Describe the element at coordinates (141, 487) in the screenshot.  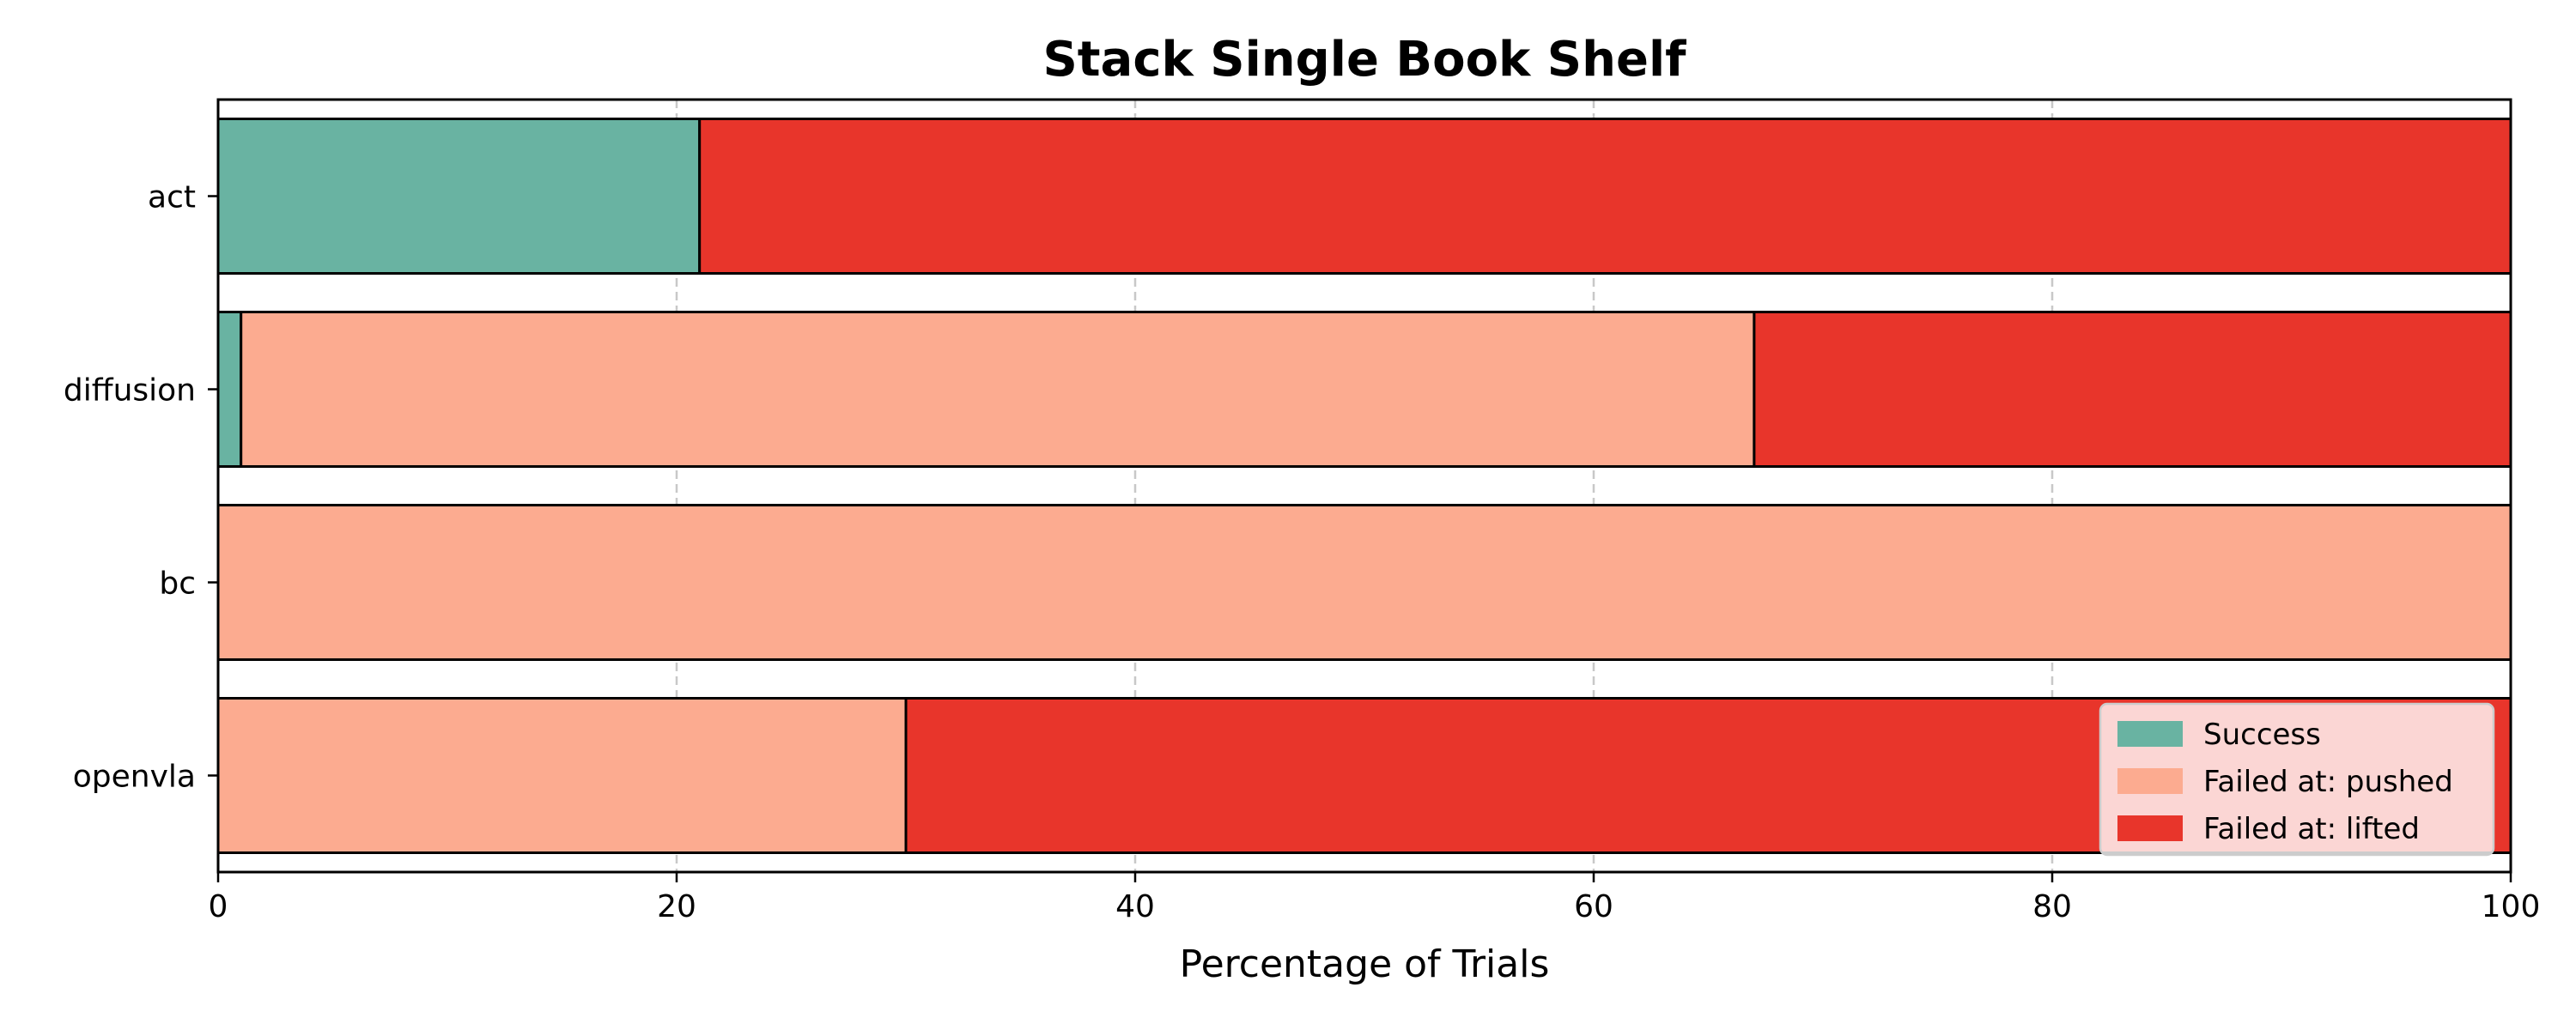
I see `y-axis: act diffusion bc openvla` at that location.